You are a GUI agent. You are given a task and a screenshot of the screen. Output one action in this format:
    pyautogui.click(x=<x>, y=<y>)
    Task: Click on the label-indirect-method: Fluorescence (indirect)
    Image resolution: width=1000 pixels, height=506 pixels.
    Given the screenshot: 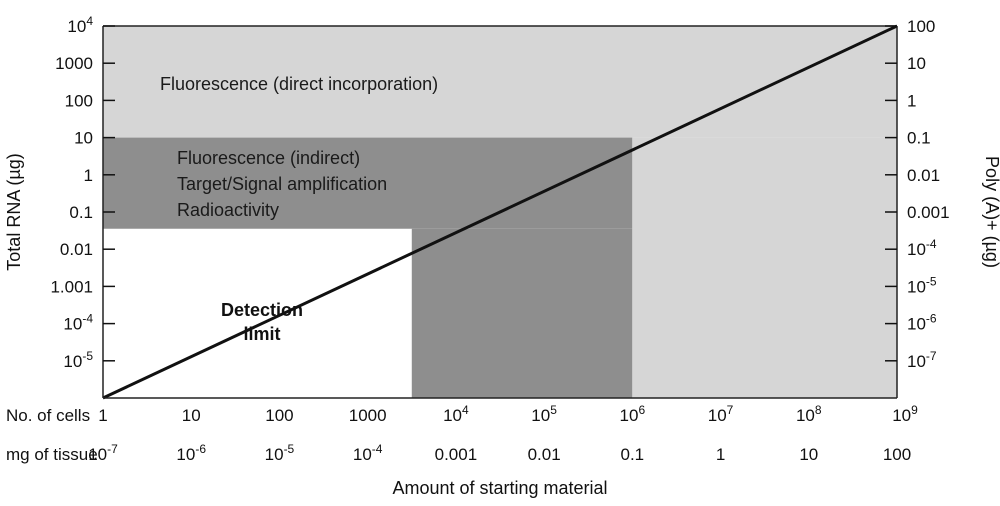 What is the action you would take?
    pyautogui.click(x=268, y=158)
    